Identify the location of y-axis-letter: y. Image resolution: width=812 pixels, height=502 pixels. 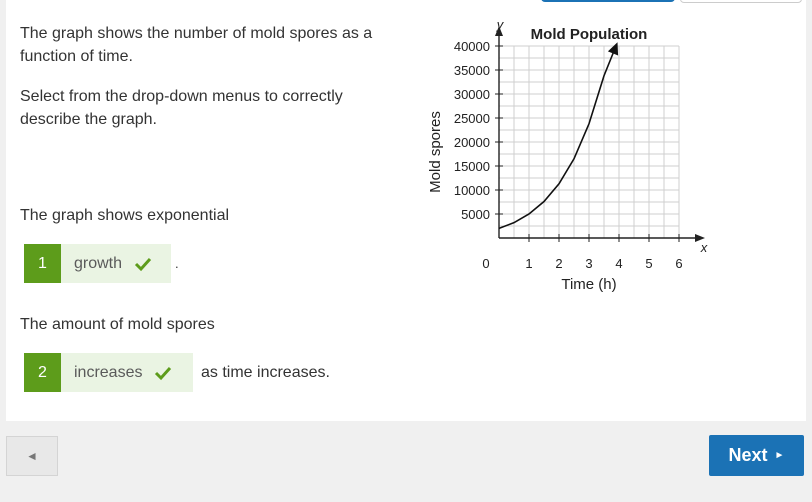
(500, 24).